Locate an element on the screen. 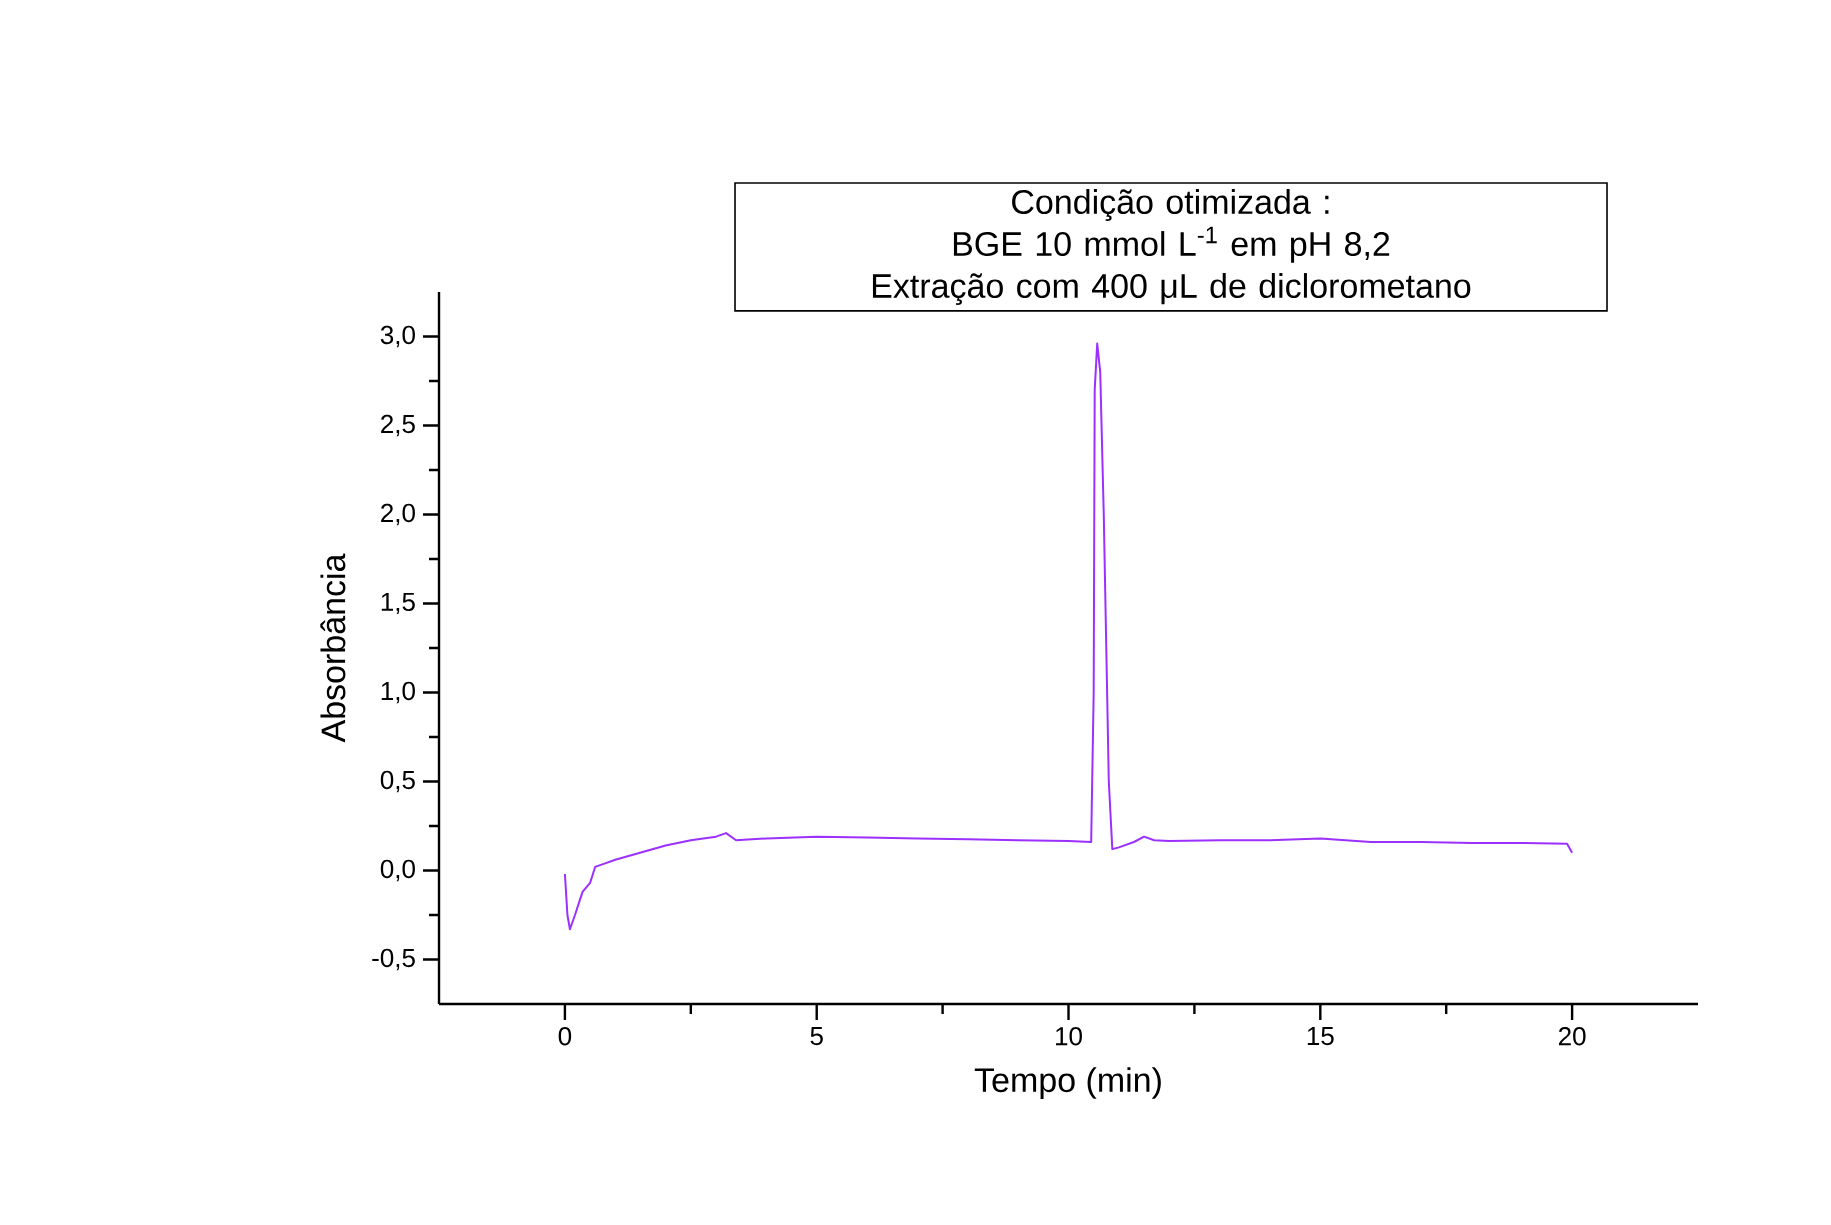 This screenshot has width=1831, height=1225. x-tick-label: 5 is located at coordinates (816, 1036).